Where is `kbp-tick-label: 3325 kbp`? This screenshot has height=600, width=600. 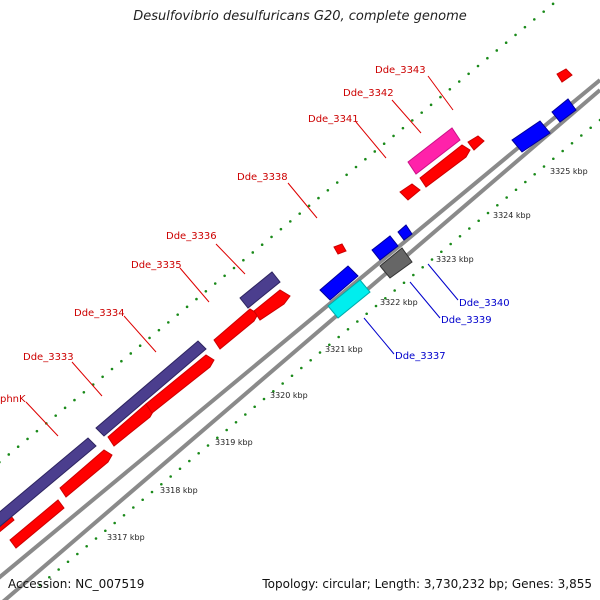
kbp-tick-label: 3325 kbp is located at coordinates (569, 171).